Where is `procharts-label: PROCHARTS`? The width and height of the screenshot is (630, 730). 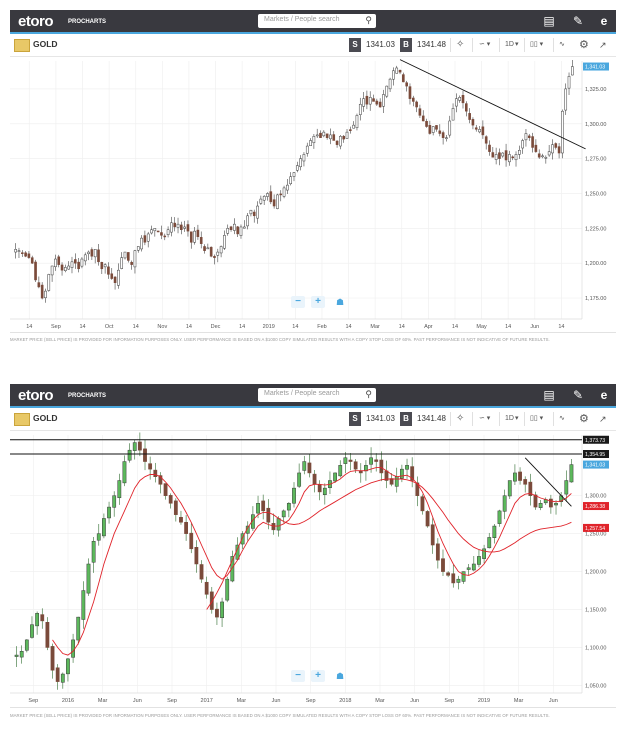 procharts-label: PROCHARTS is located at coordinates (87, 396).